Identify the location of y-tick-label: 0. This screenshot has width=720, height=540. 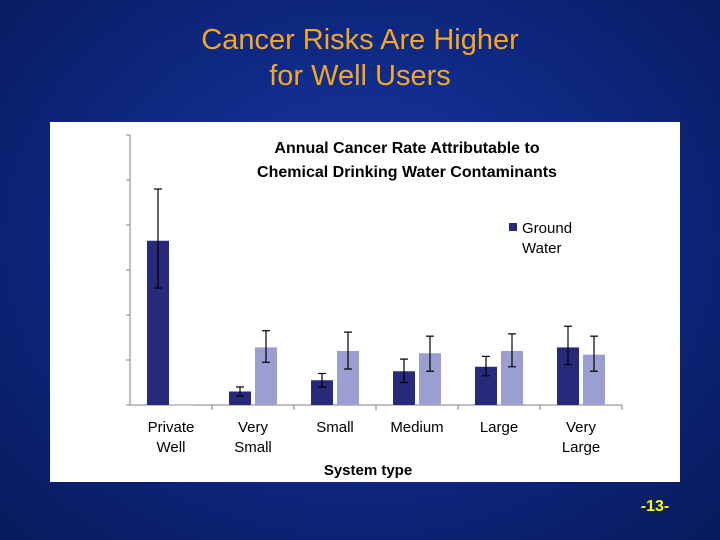
(115, 405).